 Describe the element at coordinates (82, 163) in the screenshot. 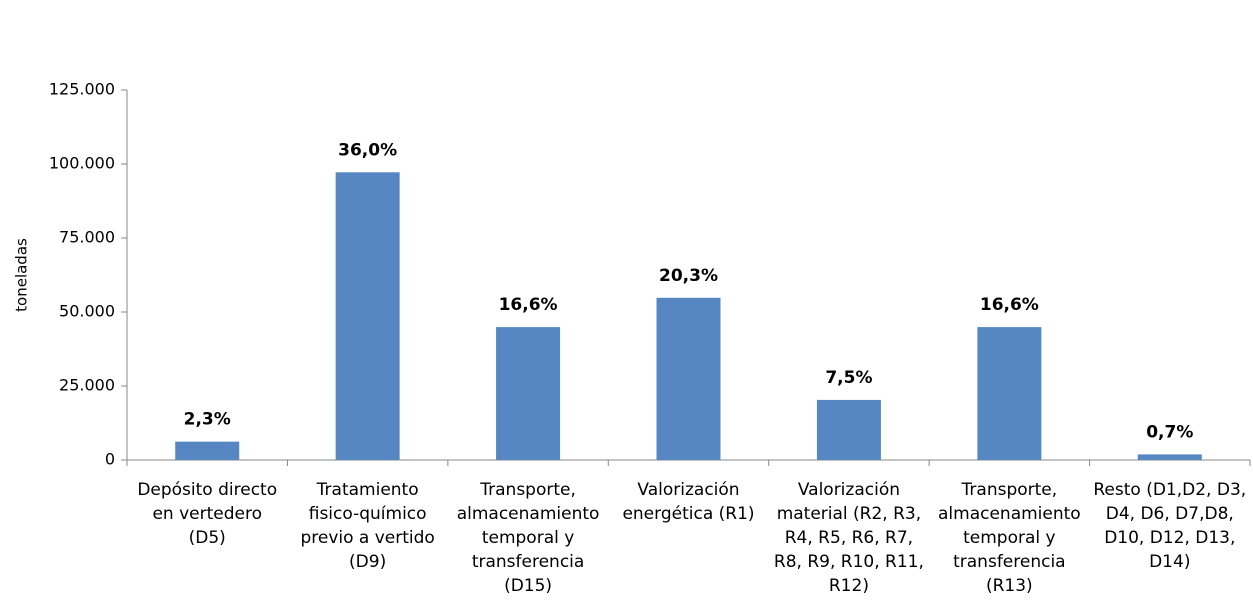

I see `y-tick-label: 100.000` at that location.